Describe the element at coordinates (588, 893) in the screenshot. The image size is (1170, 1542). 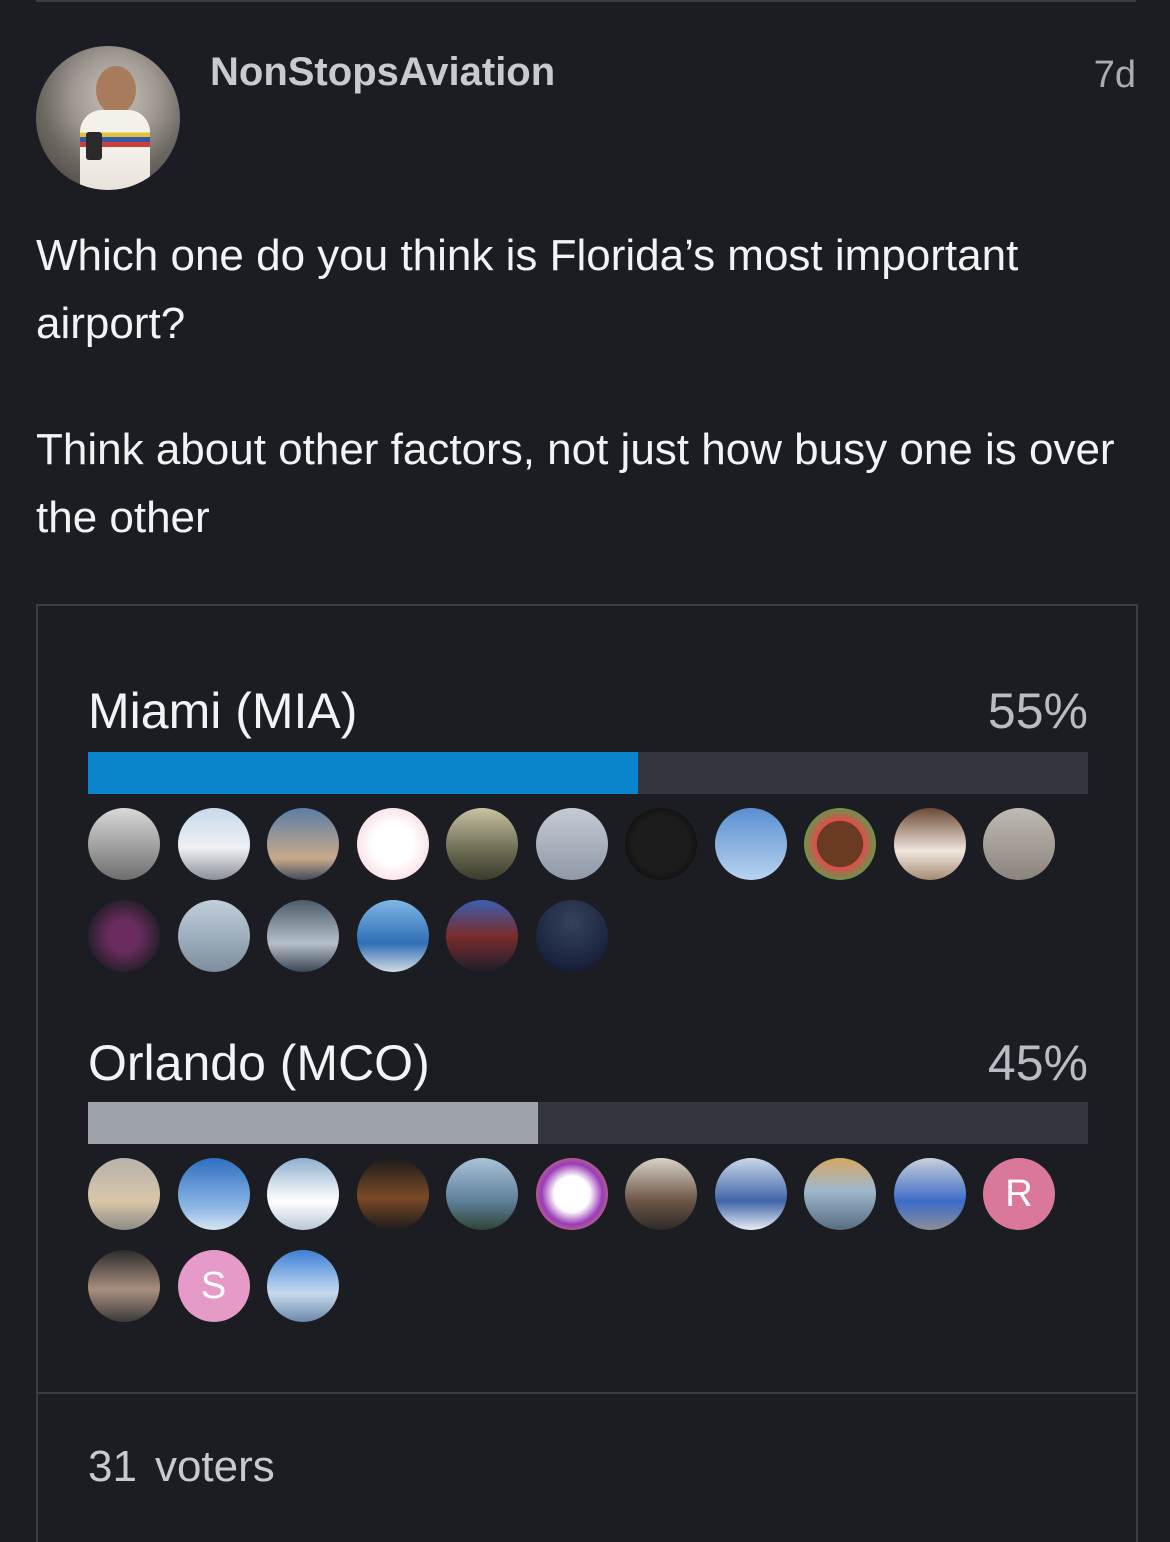
I see `voter-avatars-miami` at that location.